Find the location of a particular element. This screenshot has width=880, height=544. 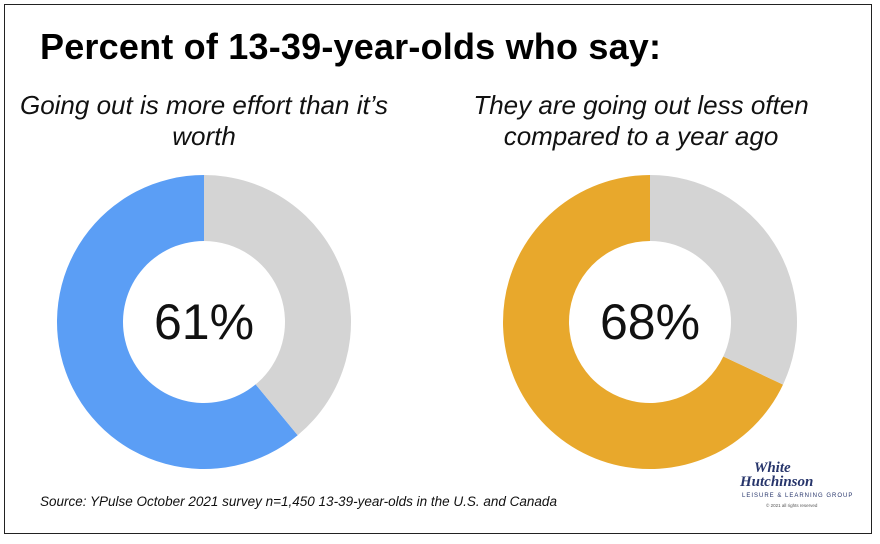

left-donut-slice-highlight is located at coordinates (177, 322).